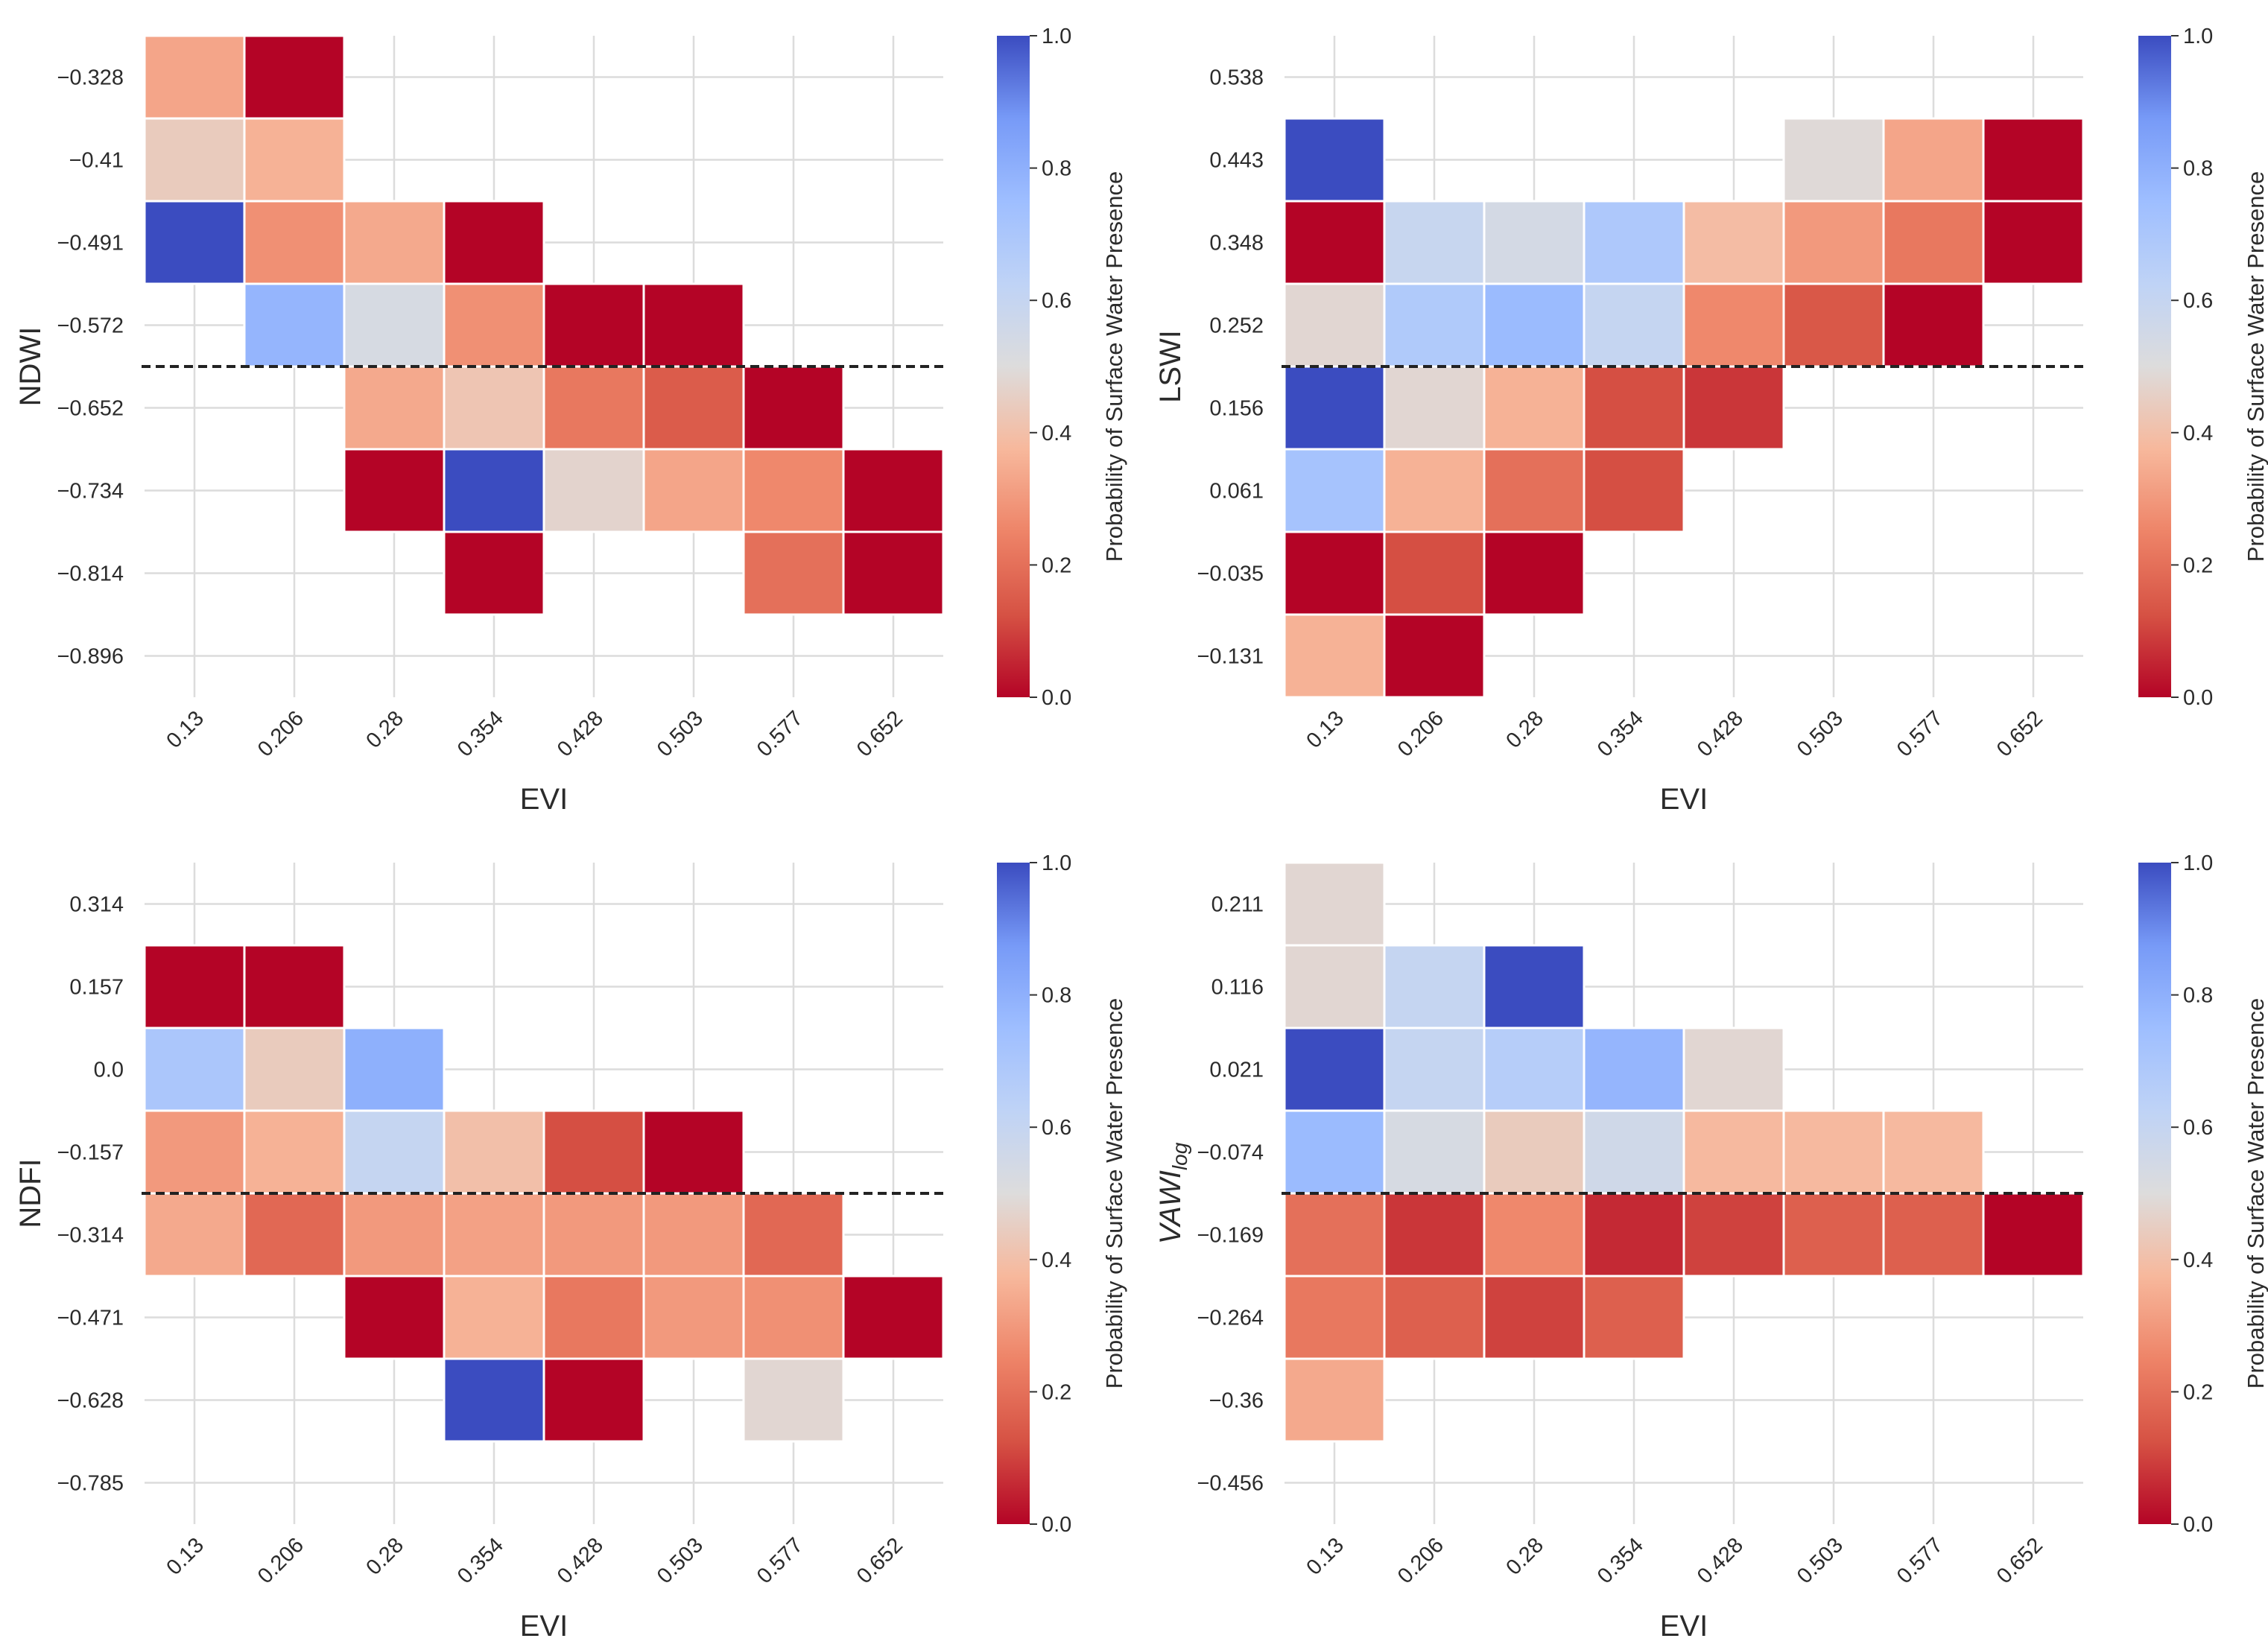 The height and width of the screenshot is (1650, 2268). Describe the element at coordinates (1237, 161) in the screenshot. I see `y-tick-label: 0.443` at that location.